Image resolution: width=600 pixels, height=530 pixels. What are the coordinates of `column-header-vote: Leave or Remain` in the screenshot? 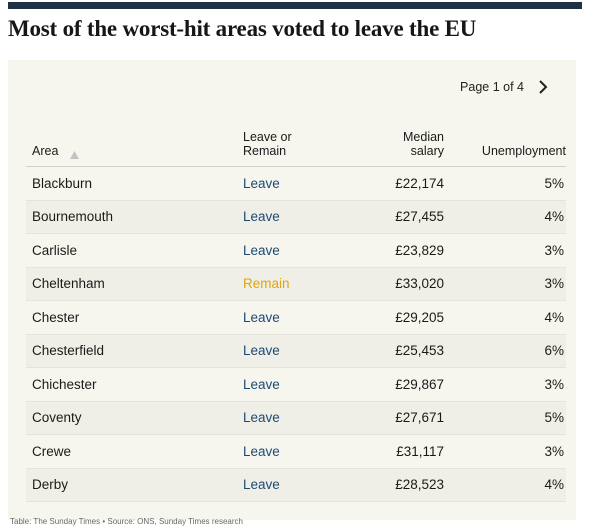 It's located at (300, 144).